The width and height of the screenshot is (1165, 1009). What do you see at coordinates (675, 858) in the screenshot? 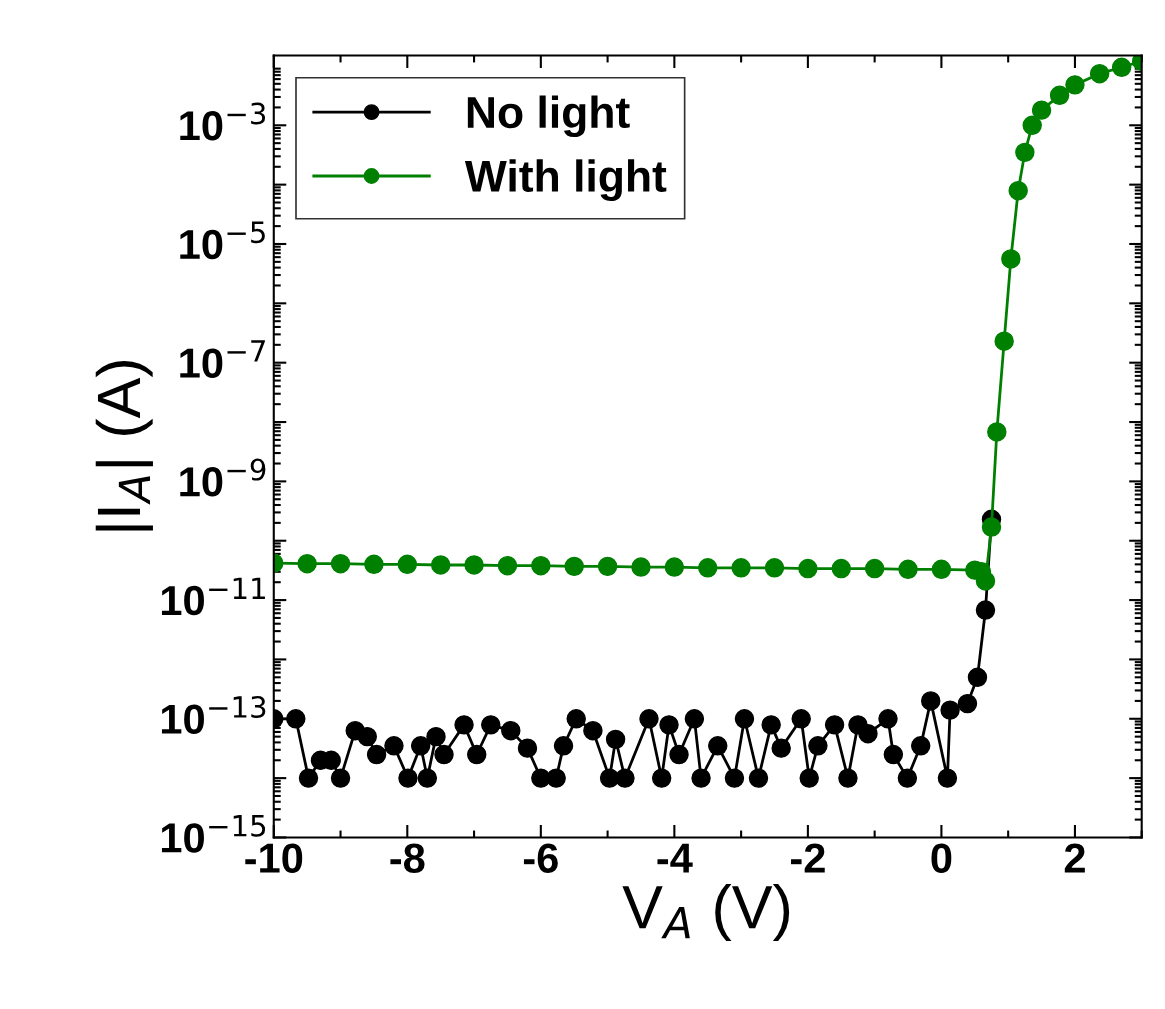
I see `x-tick-label: -4` at bounding box center [675, 858].